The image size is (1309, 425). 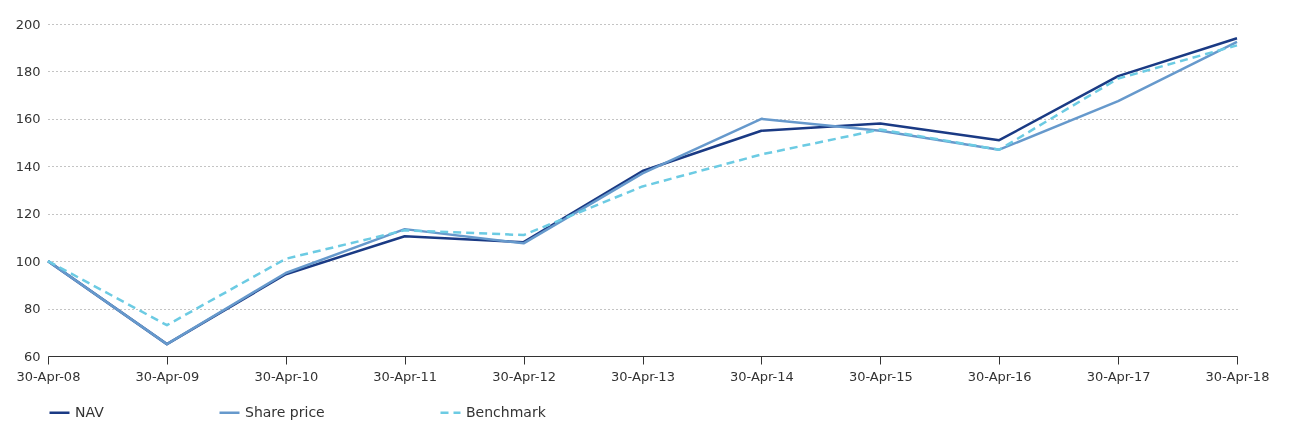 I want to click on x-tick-label: 30-Apr-11, so click(x=405, y=376).